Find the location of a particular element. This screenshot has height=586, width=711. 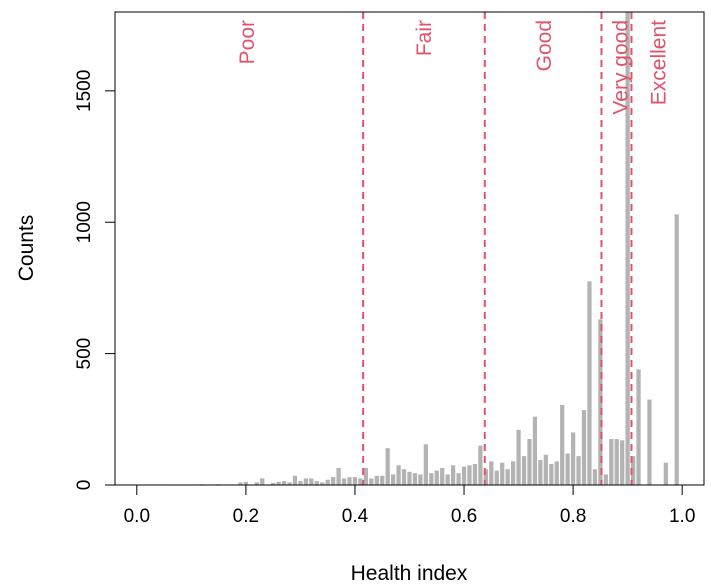

x-tick-label: 1.0 is located at coordinates (682, 516).